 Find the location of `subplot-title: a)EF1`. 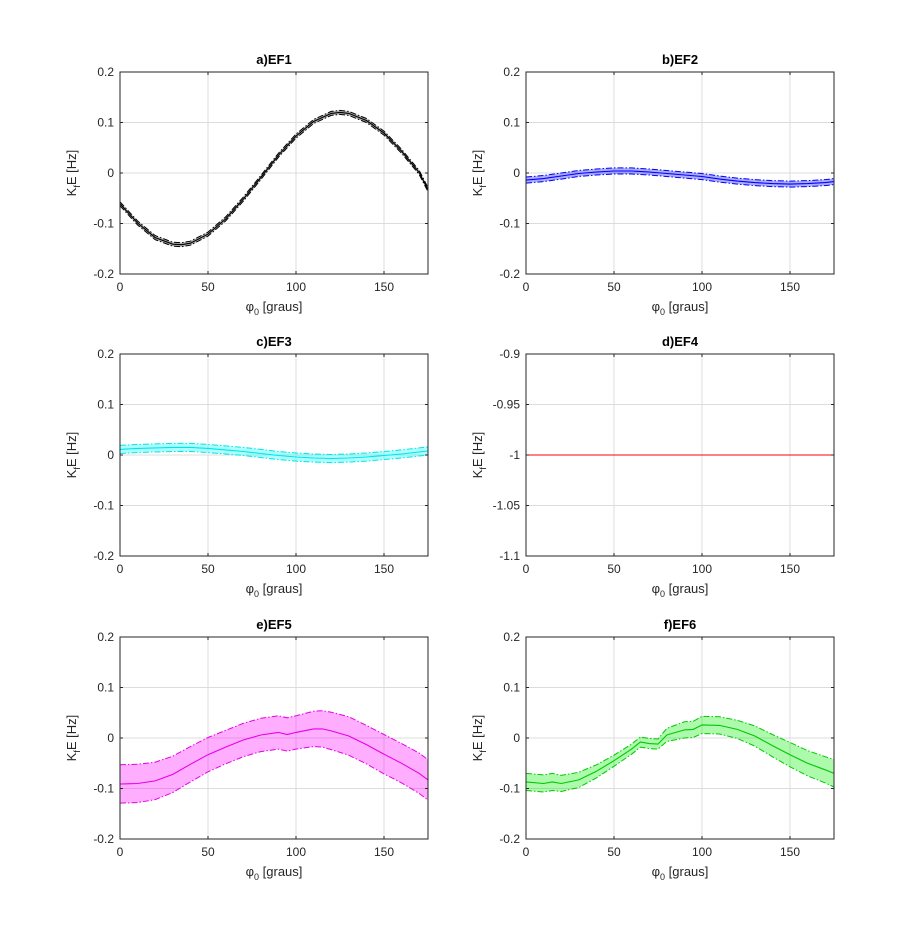

subplot-title: a)EF1 is located at coordinates (273, 59).